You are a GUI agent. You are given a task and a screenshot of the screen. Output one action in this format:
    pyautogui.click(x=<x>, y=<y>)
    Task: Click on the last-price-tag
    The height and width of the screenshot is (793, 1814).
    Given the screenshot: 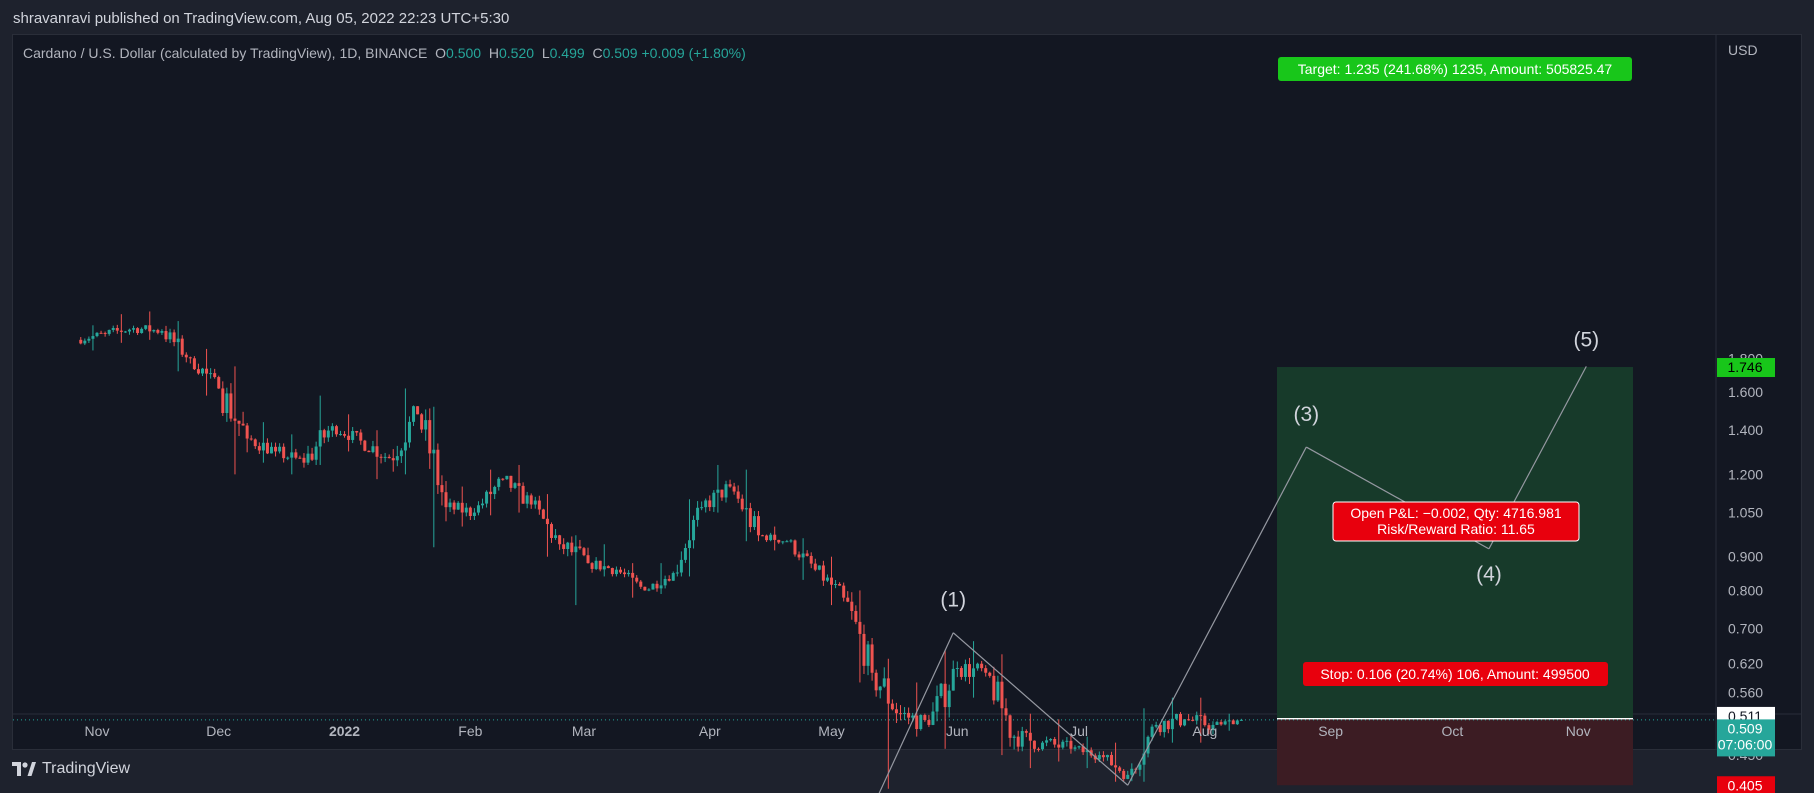 What is the action you would take?
    pyautogui.click(x=1746, y=738)
    